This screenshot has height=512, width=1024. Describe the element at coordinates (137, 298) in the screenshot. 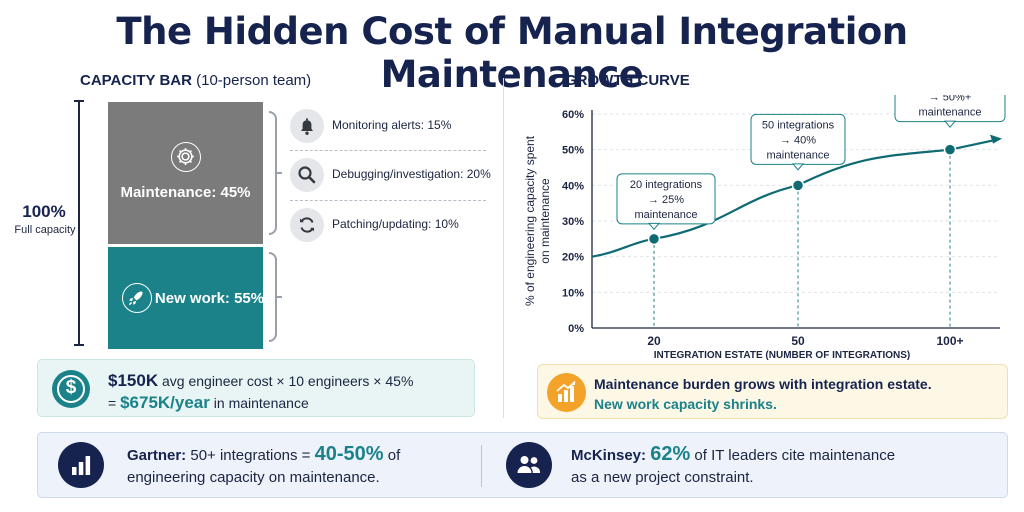

I see `rocket-icon` at that location.